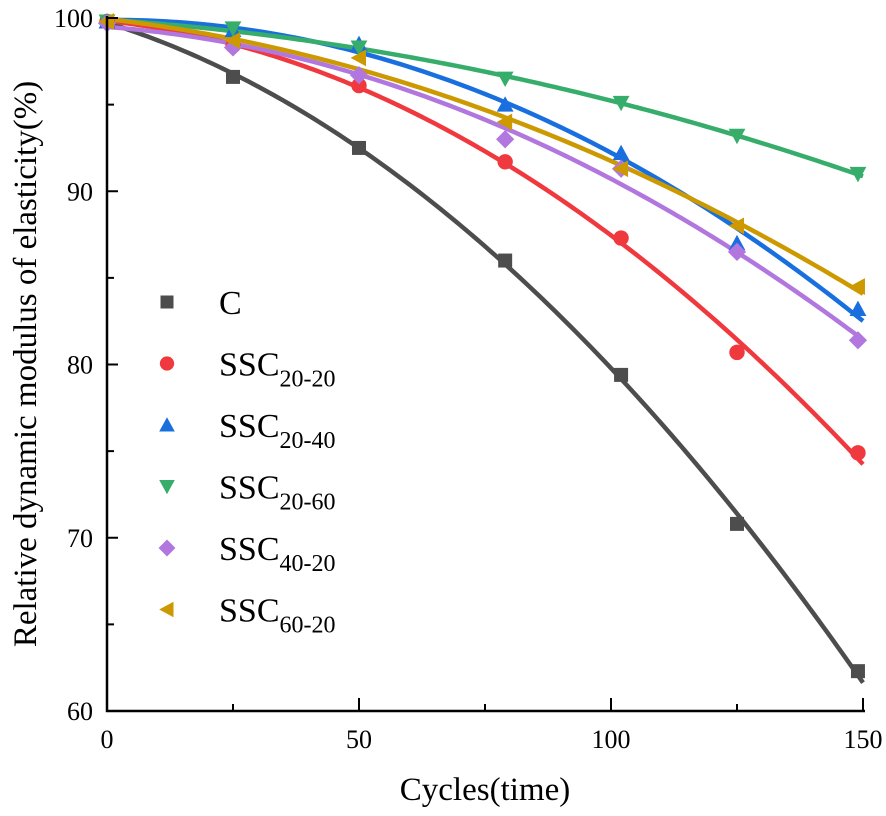  Describe the element at coordinates (230, 303) in the screenshot. I see `legend-label-c: C` at that location.